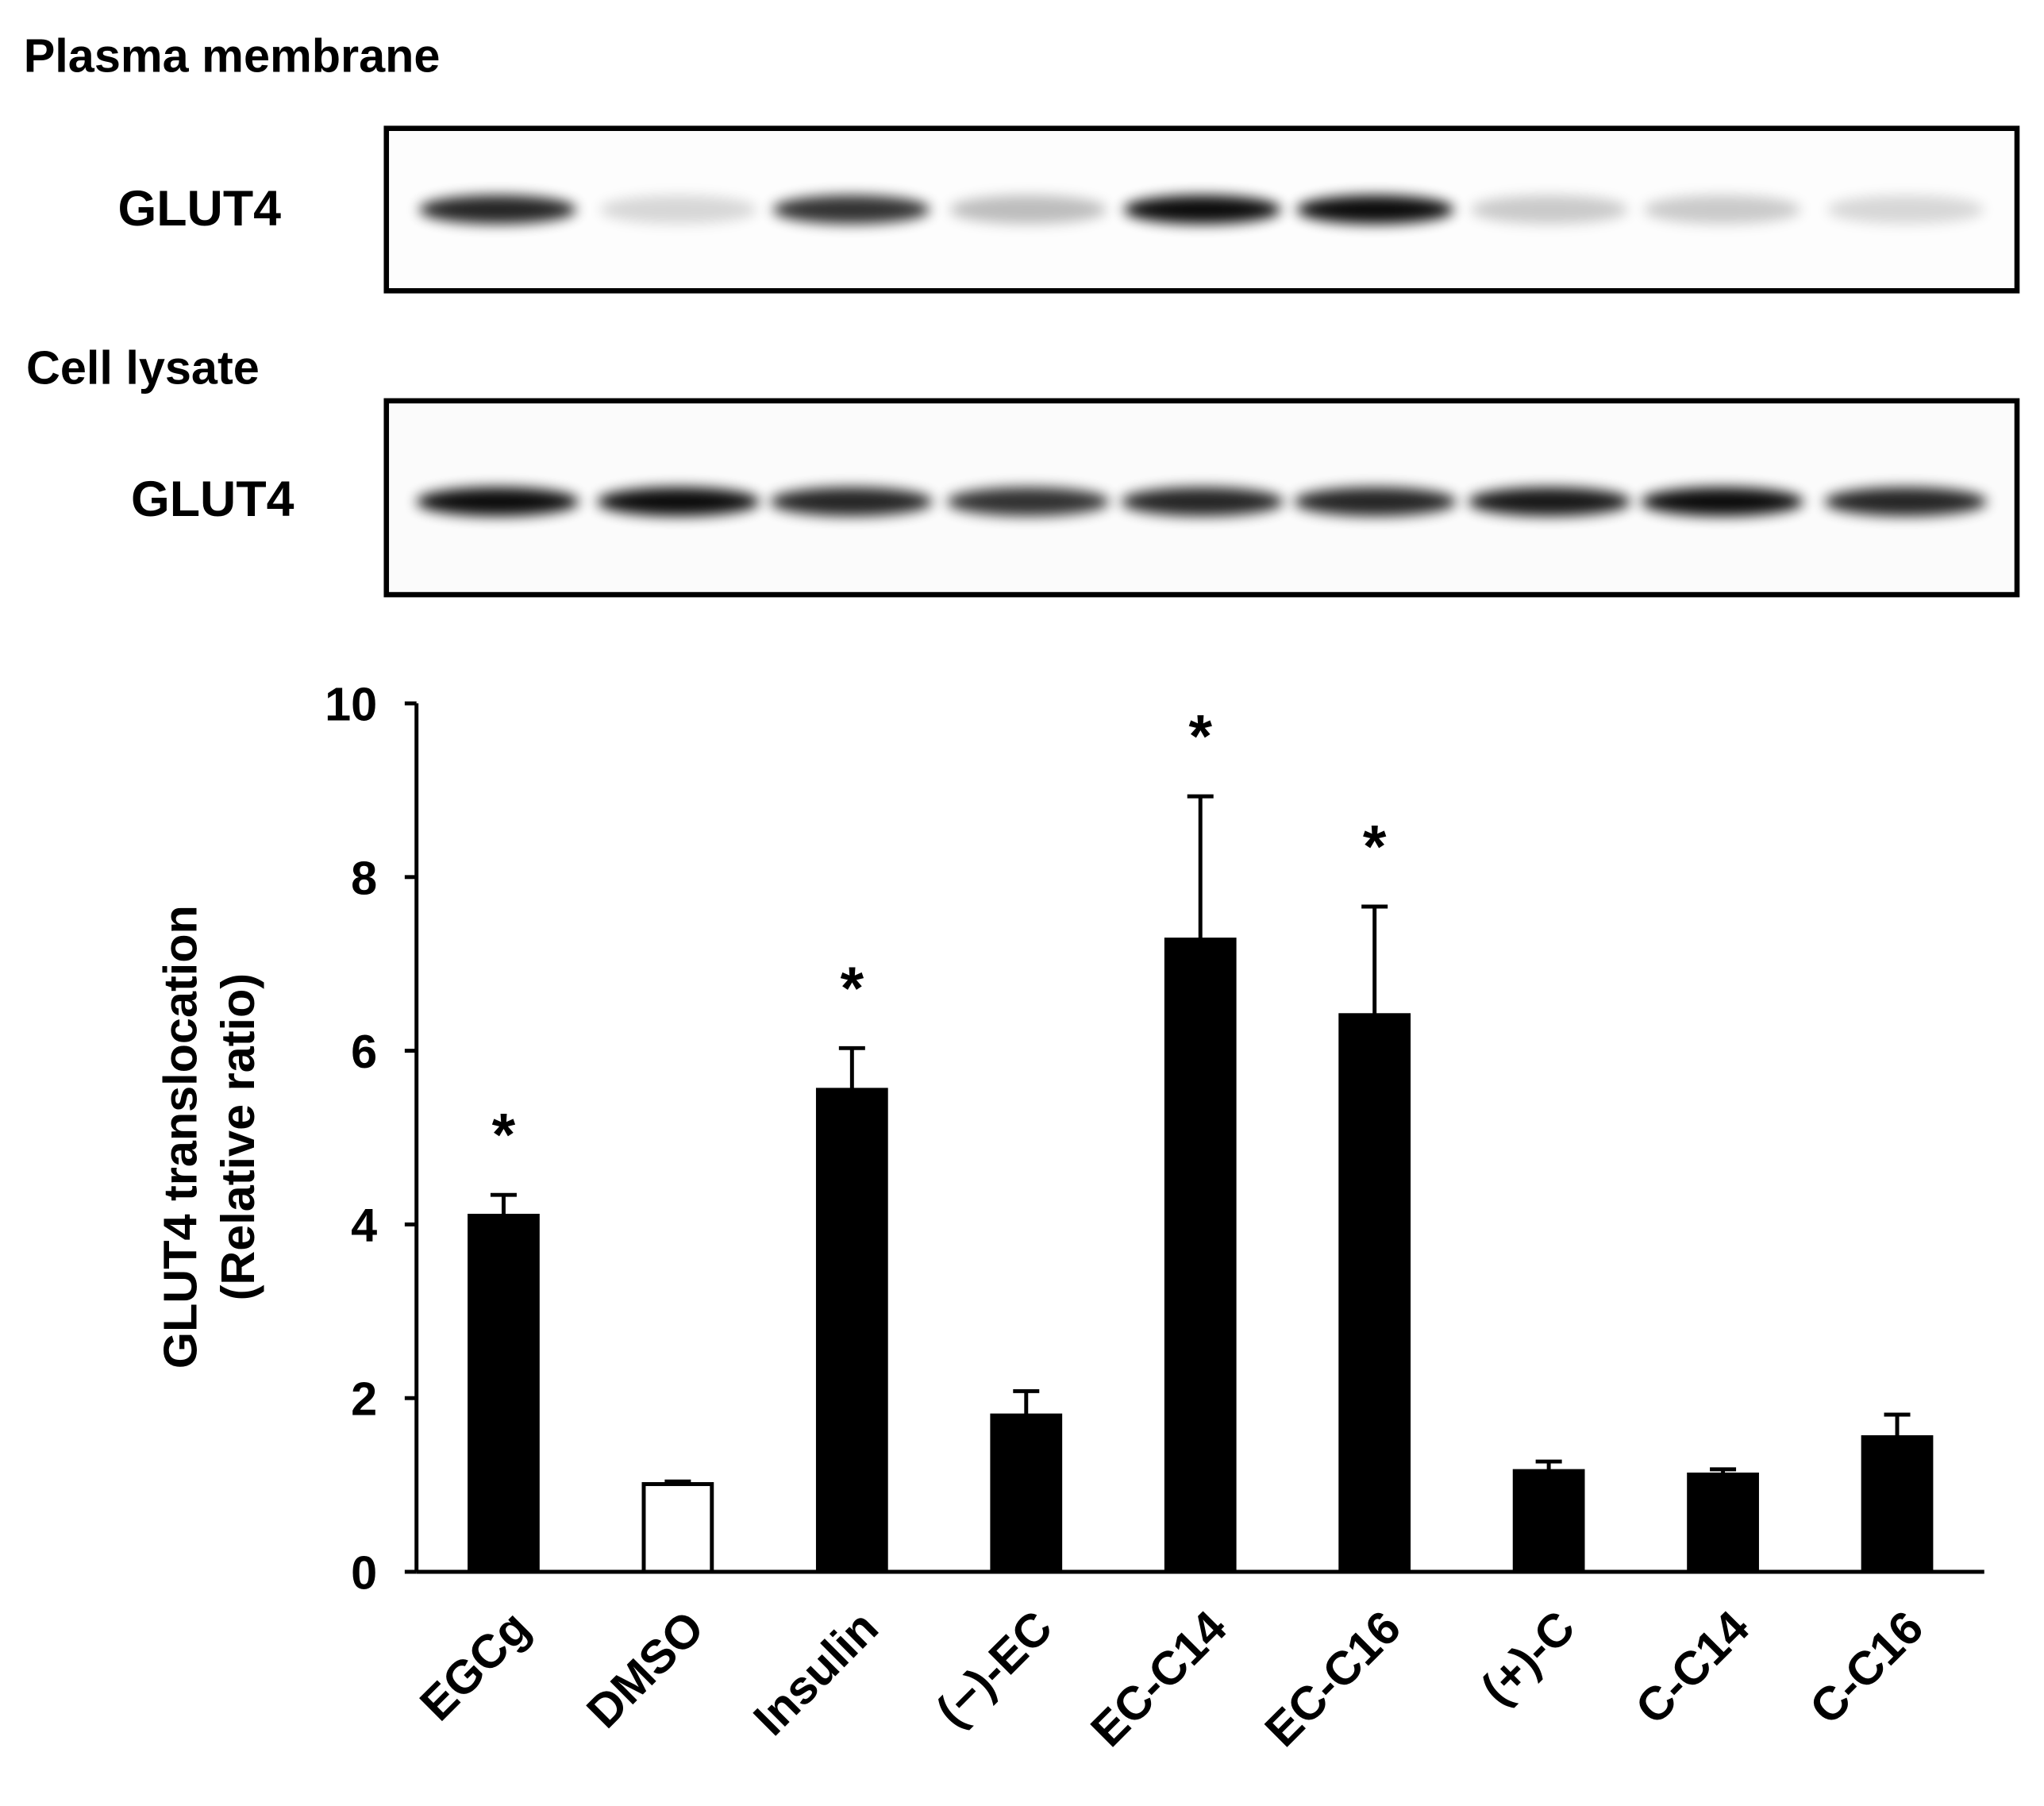 This screenshot has height=1806, width=2044. I want to click on x-tick-label: C-C16, so click(1867, 1667).